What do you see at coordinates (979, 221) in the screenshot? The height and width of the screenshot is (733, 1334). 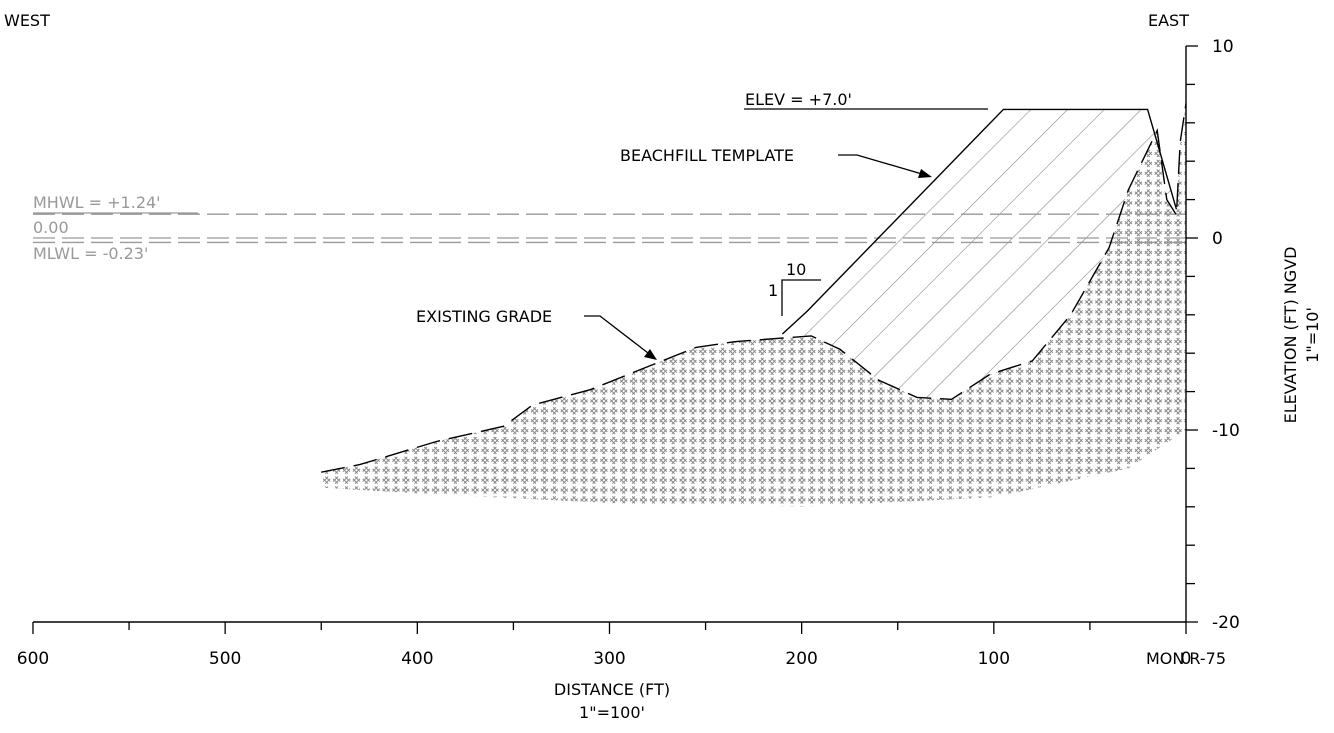 I see `beachfill-template-line` at bounding box center [979, 221].